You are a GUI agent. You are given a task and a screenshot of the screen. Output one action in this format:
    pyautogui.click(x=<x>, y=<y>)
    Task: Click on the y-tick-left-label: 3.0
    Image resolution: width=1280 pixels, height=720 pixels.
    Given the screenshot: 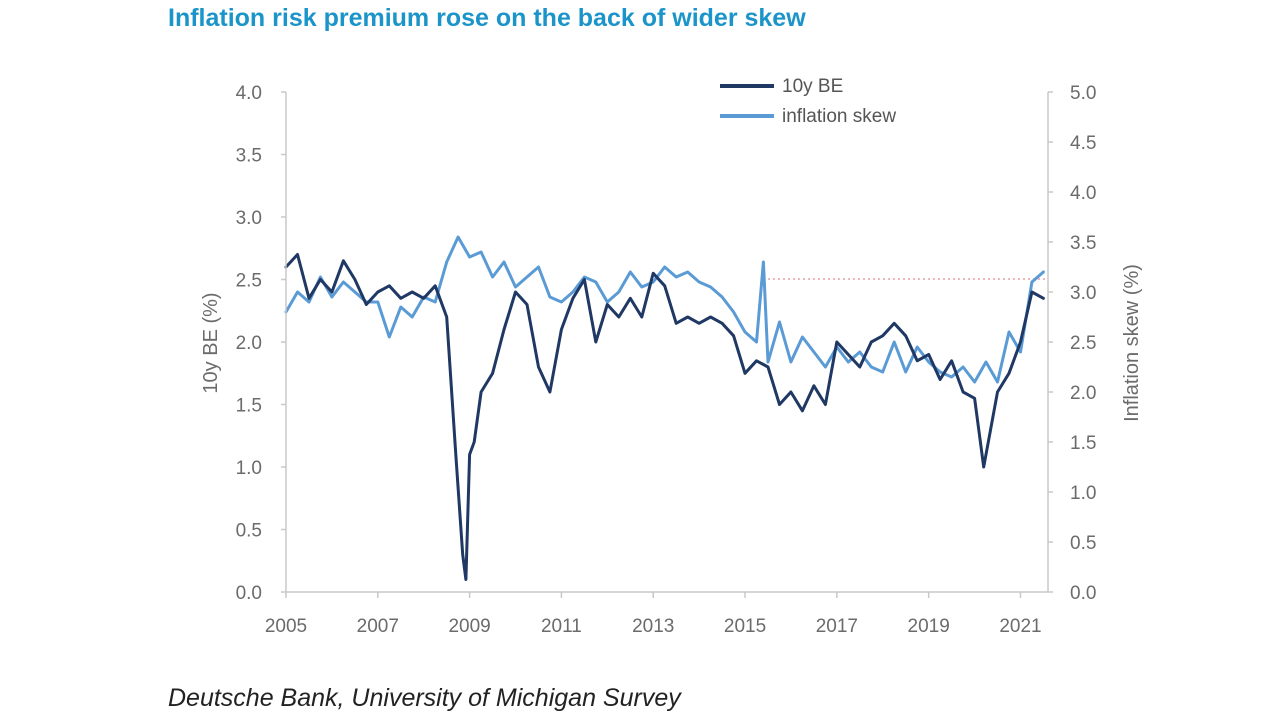 What is the action you would take?
    pyautogui.click(x=249, y=218)
    